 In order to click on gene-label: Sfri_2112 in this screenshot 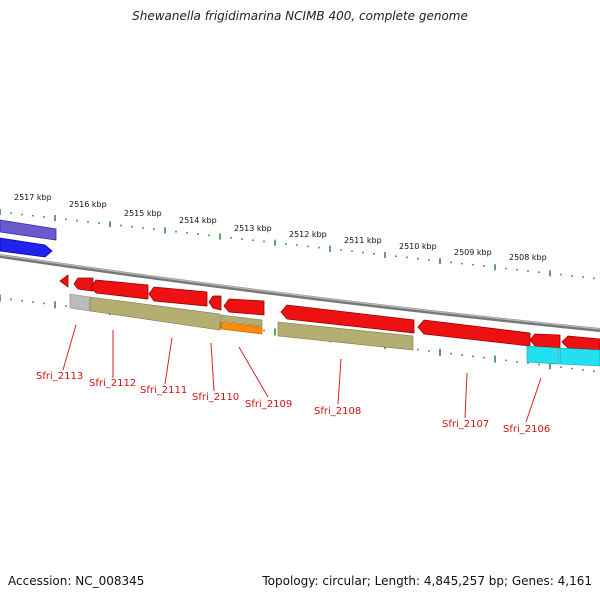, I will do `click(112, 383)`.